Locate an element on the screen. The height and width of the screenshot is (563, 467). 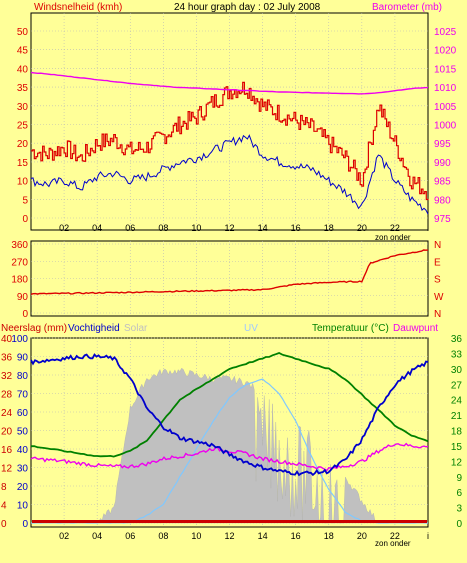
wind-tick-label: 40 is located at coordinates (23, 69).